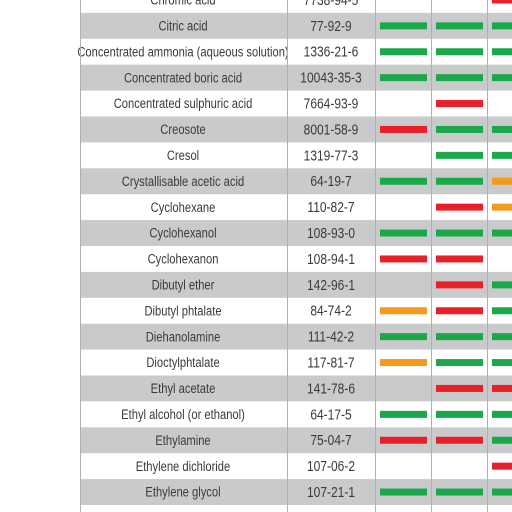 The width and height of the screenshot is (512, 512). Describe the element at coordinates (331, 4) in the screenshot. I see `cas-number: 7738-94-5` at that location.